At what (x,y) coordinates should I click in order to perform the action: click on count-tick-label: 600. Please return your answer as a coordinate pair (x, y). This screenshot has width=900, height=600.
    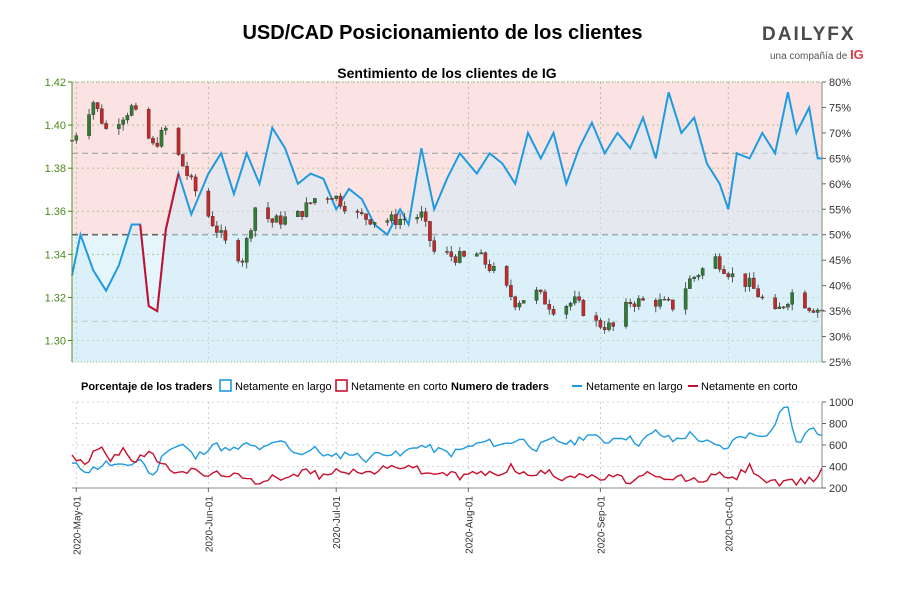
    Looking at the image, I should click on (838, 446).